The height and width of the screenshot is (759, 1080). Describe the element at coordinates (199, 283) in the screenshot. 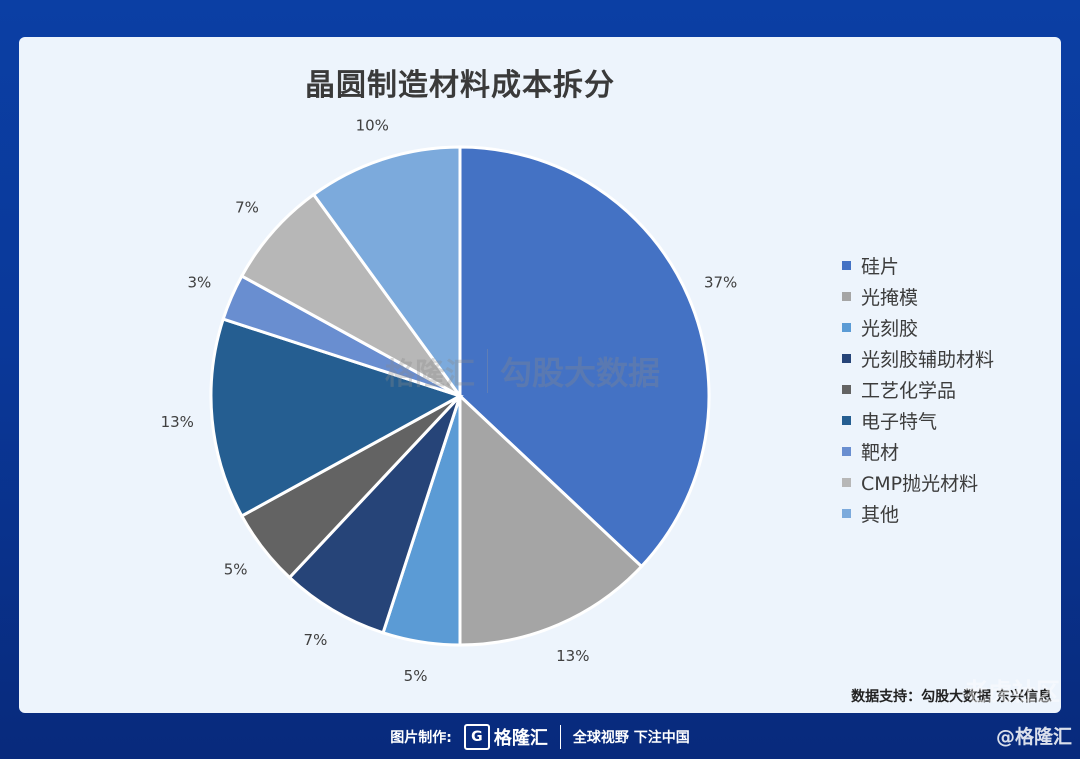

I see `pie-data-label: 3%` at that location.